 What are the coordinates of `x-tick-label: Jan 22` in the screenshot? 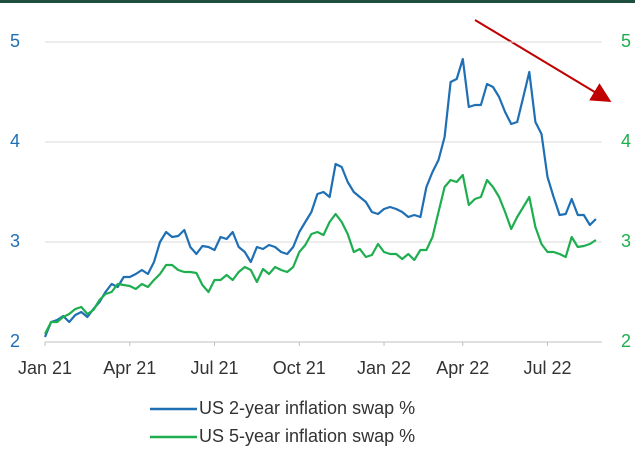 It's located at (384, 368).